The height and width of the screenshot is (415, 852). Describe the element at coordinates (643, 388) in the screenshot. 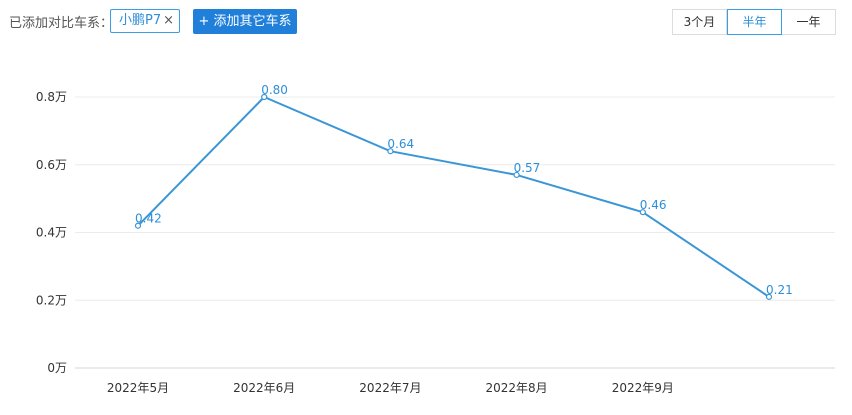

I see `x-tick-label: 2022年9月` at that location.